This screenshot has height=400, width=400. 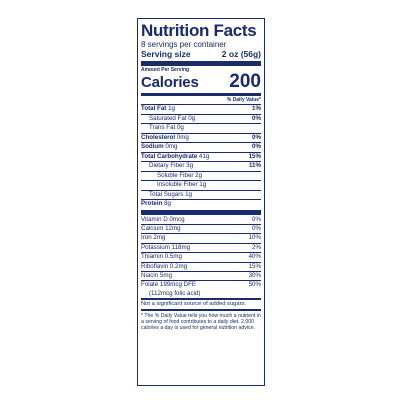 I want to click on calories-row: Calories 200, so click(x=201, y=81).